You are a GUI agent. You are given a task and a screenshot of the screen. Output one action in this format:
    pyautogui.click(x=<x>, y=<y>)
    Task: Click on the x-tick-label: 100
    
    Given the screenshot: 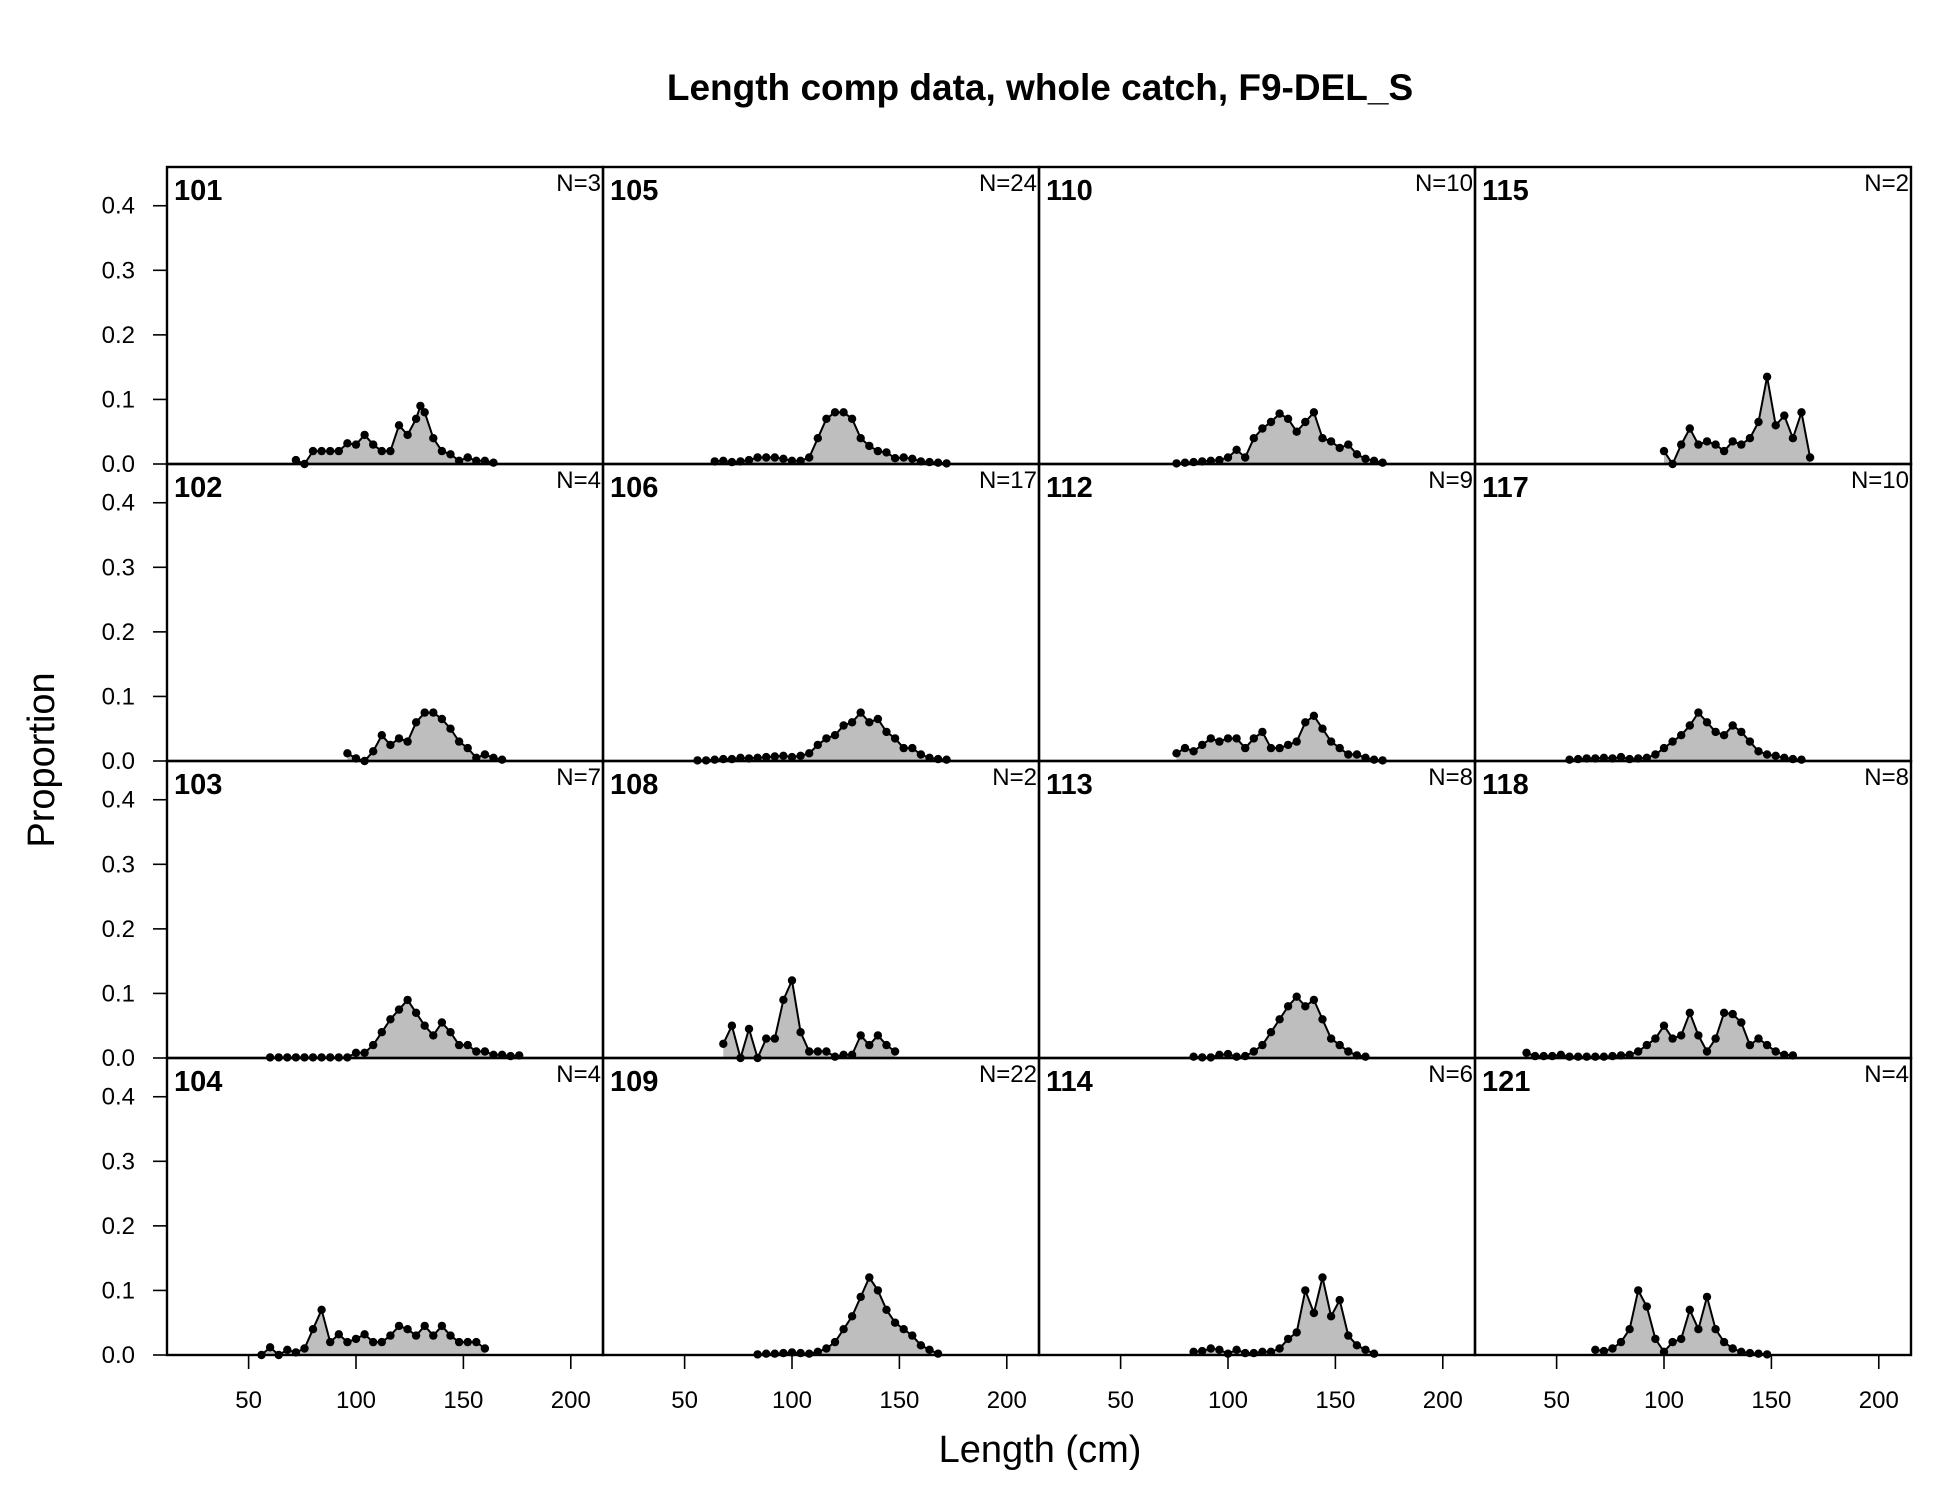 What is the action you would take?
    pyautogui.click(x=356, y=1400)
    